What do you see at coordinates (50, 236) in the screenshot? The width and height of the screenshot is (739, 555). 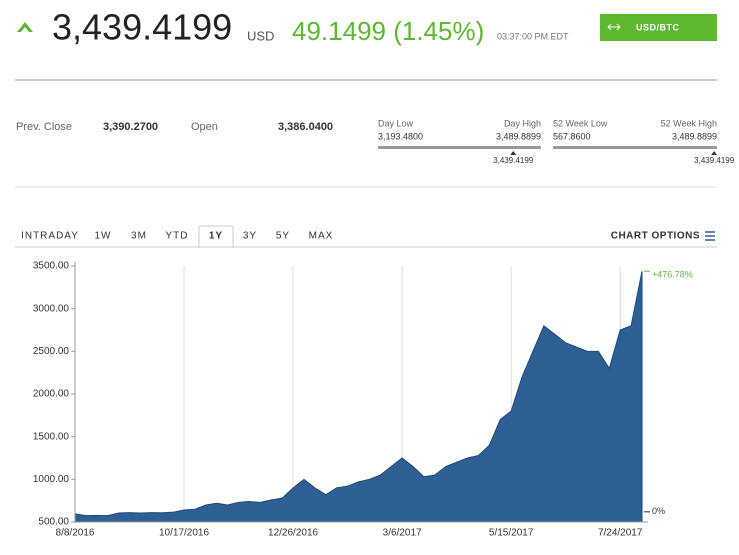 I see `tab: INTRADAY` at bounding box center [50, 236].